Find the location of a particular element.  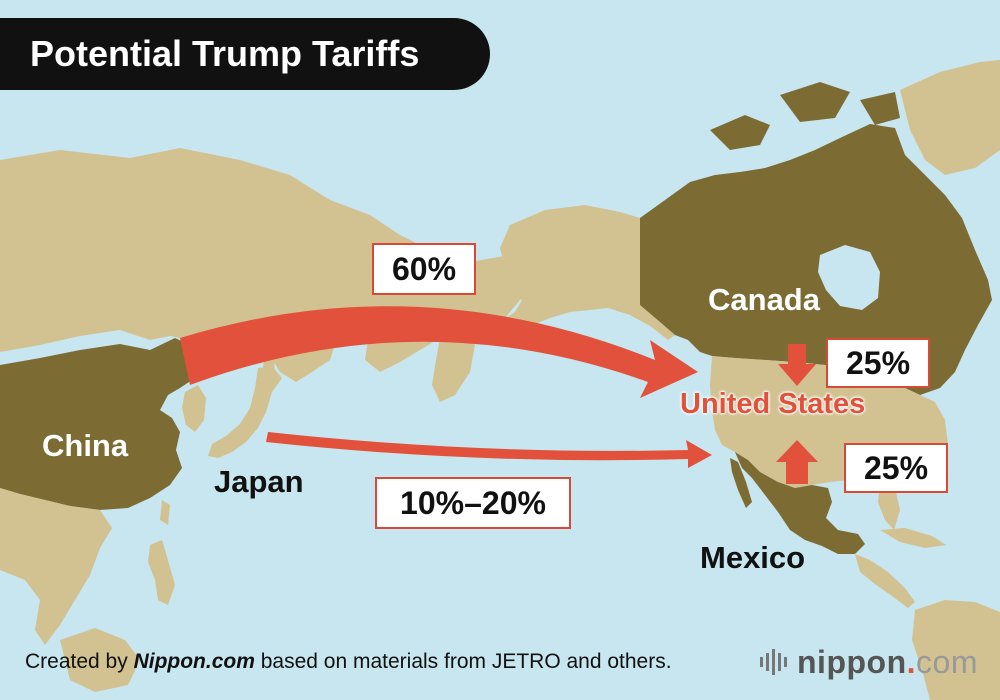

japan-land is located at coordinates (245, 412).